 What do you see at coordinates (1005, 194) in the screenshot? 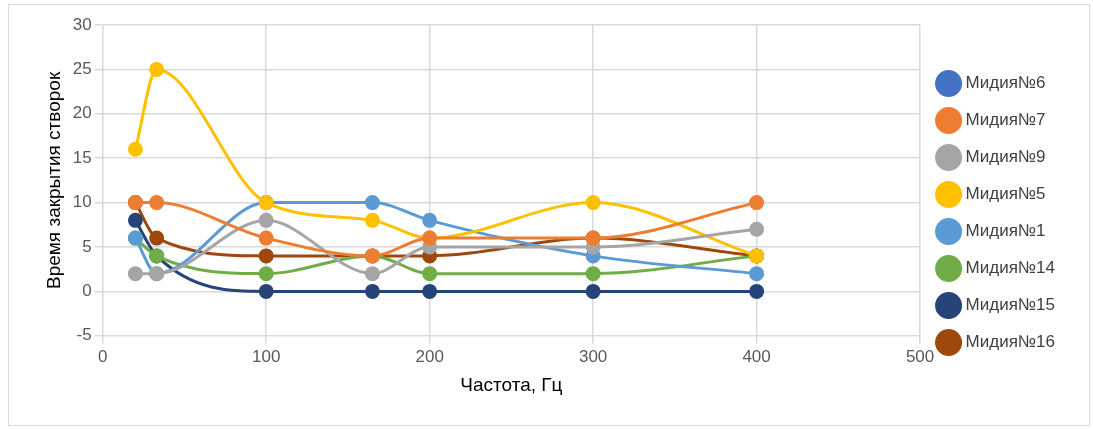
I see `legend-label: Мидия№5` at bounding box center [1005, 194].